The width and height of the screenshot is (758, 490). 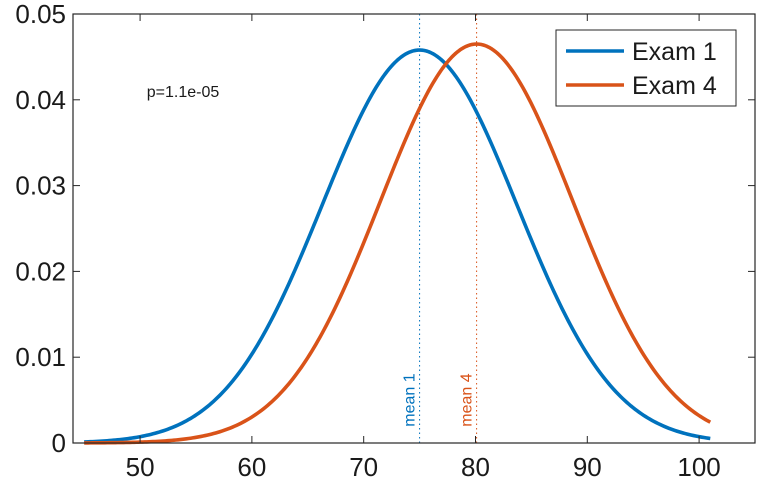 What do you see at coordinates (40, 186) in the screenshot?
I see `y-tick-label: 0.03` at bounding box center [40, 186].